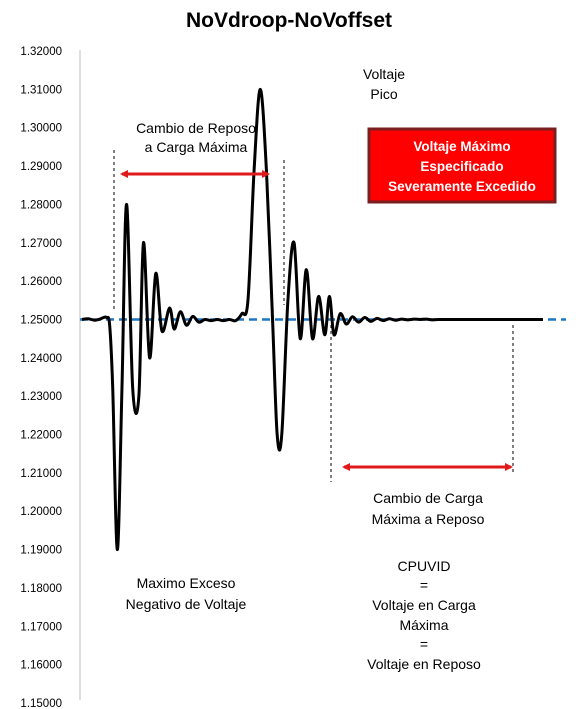 Image resolution: width=579 pixels, height=709 pixels. I want to click on peak-label-line2: Pico, so click(383, 94).